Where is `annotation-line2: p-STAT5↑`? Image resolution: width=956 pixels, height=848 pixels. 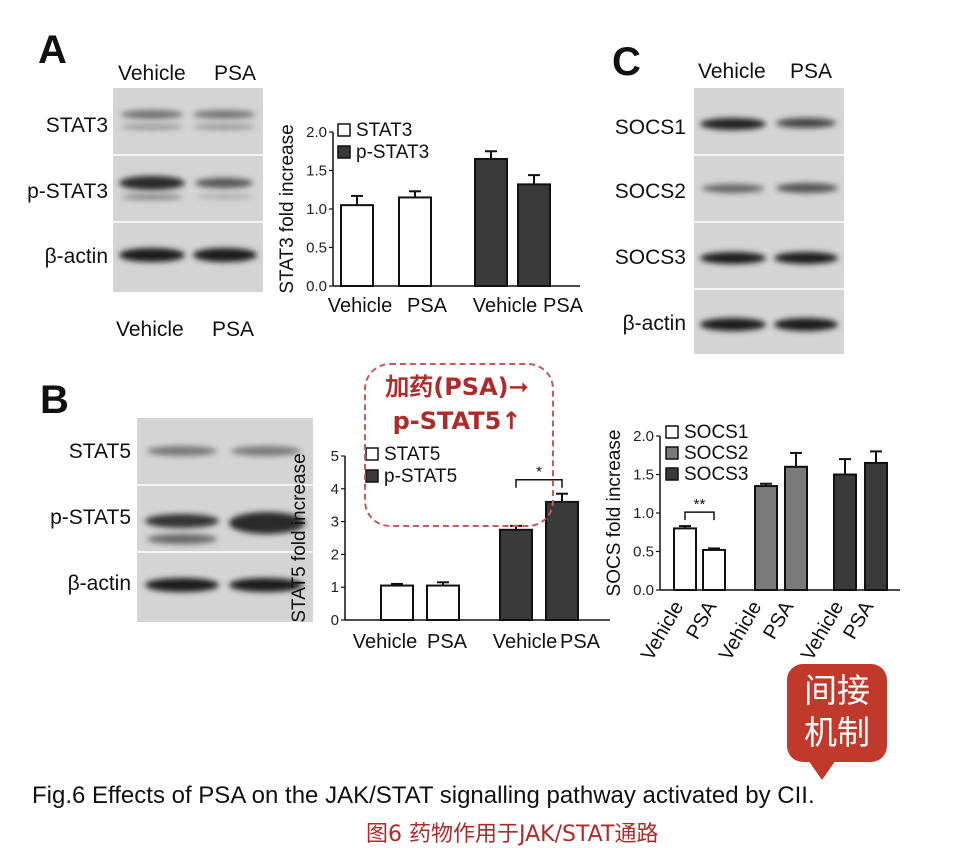
annotation-line2: p-STAT5↑ is located at coordinates (457, 421).